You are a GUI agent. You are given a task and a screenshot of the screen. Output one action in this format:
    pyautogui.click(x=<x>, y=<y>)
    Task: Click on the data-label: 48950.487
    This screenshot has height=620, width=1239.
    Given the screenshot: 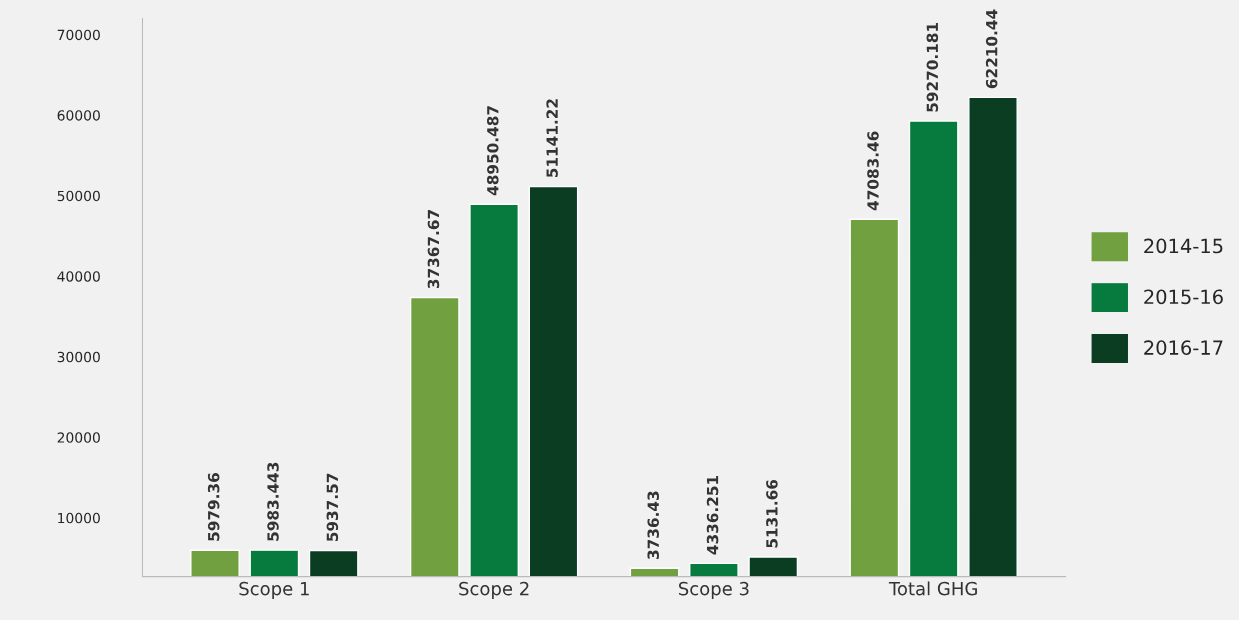 What is the action you would take?
    pyautogui.click(x=493, y=151)
    